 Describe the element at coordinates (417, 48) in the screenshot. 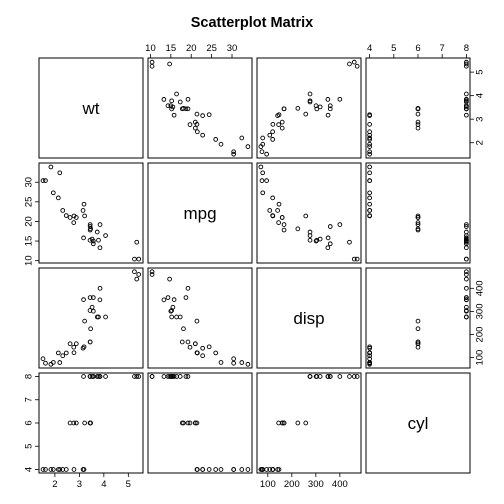

I see `tick-label: 6` at that location.